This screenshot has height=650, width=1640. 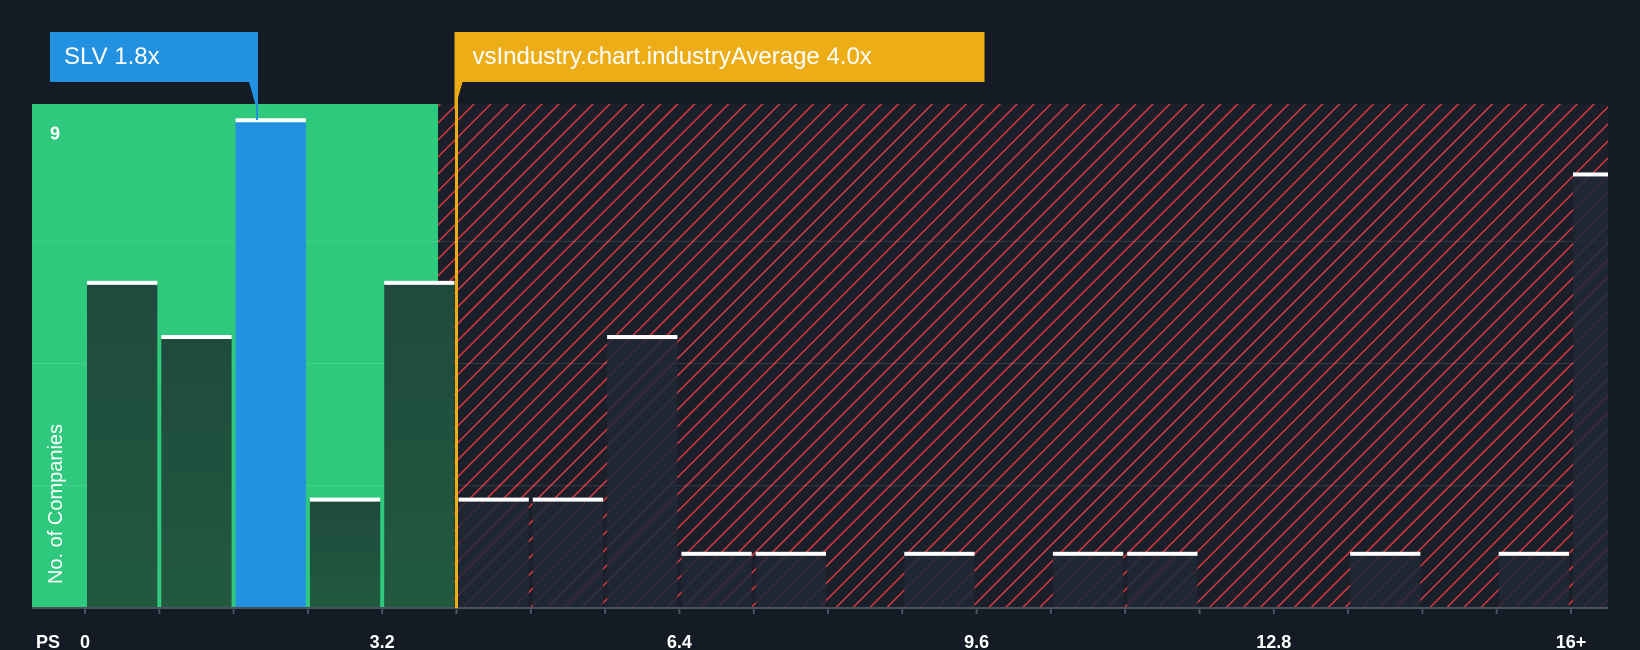 What do you see at coordinates (48, 641) in the screenshot?
I see `x-axis-label: PS` at bounding box center [48, 641].